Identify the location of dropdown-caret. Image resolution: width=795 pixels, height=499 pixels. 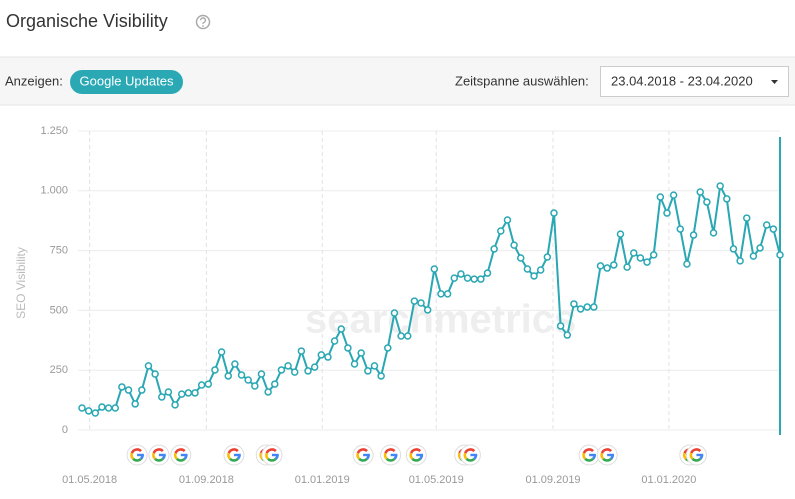
(774, 82).